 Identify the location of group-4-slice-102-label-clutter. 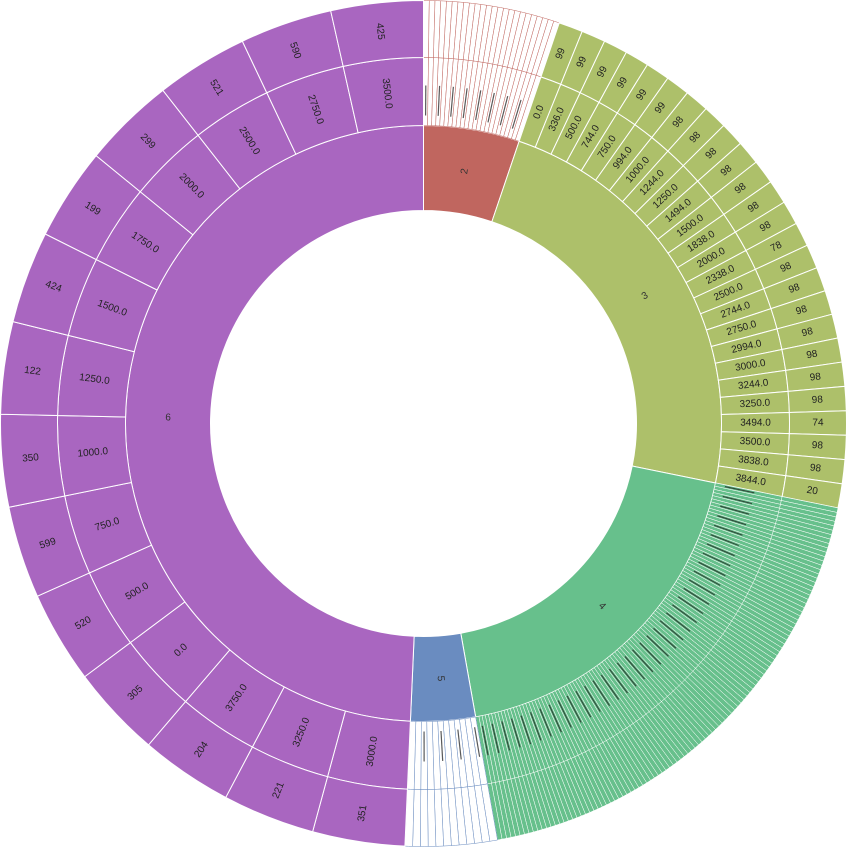
(506, 736).